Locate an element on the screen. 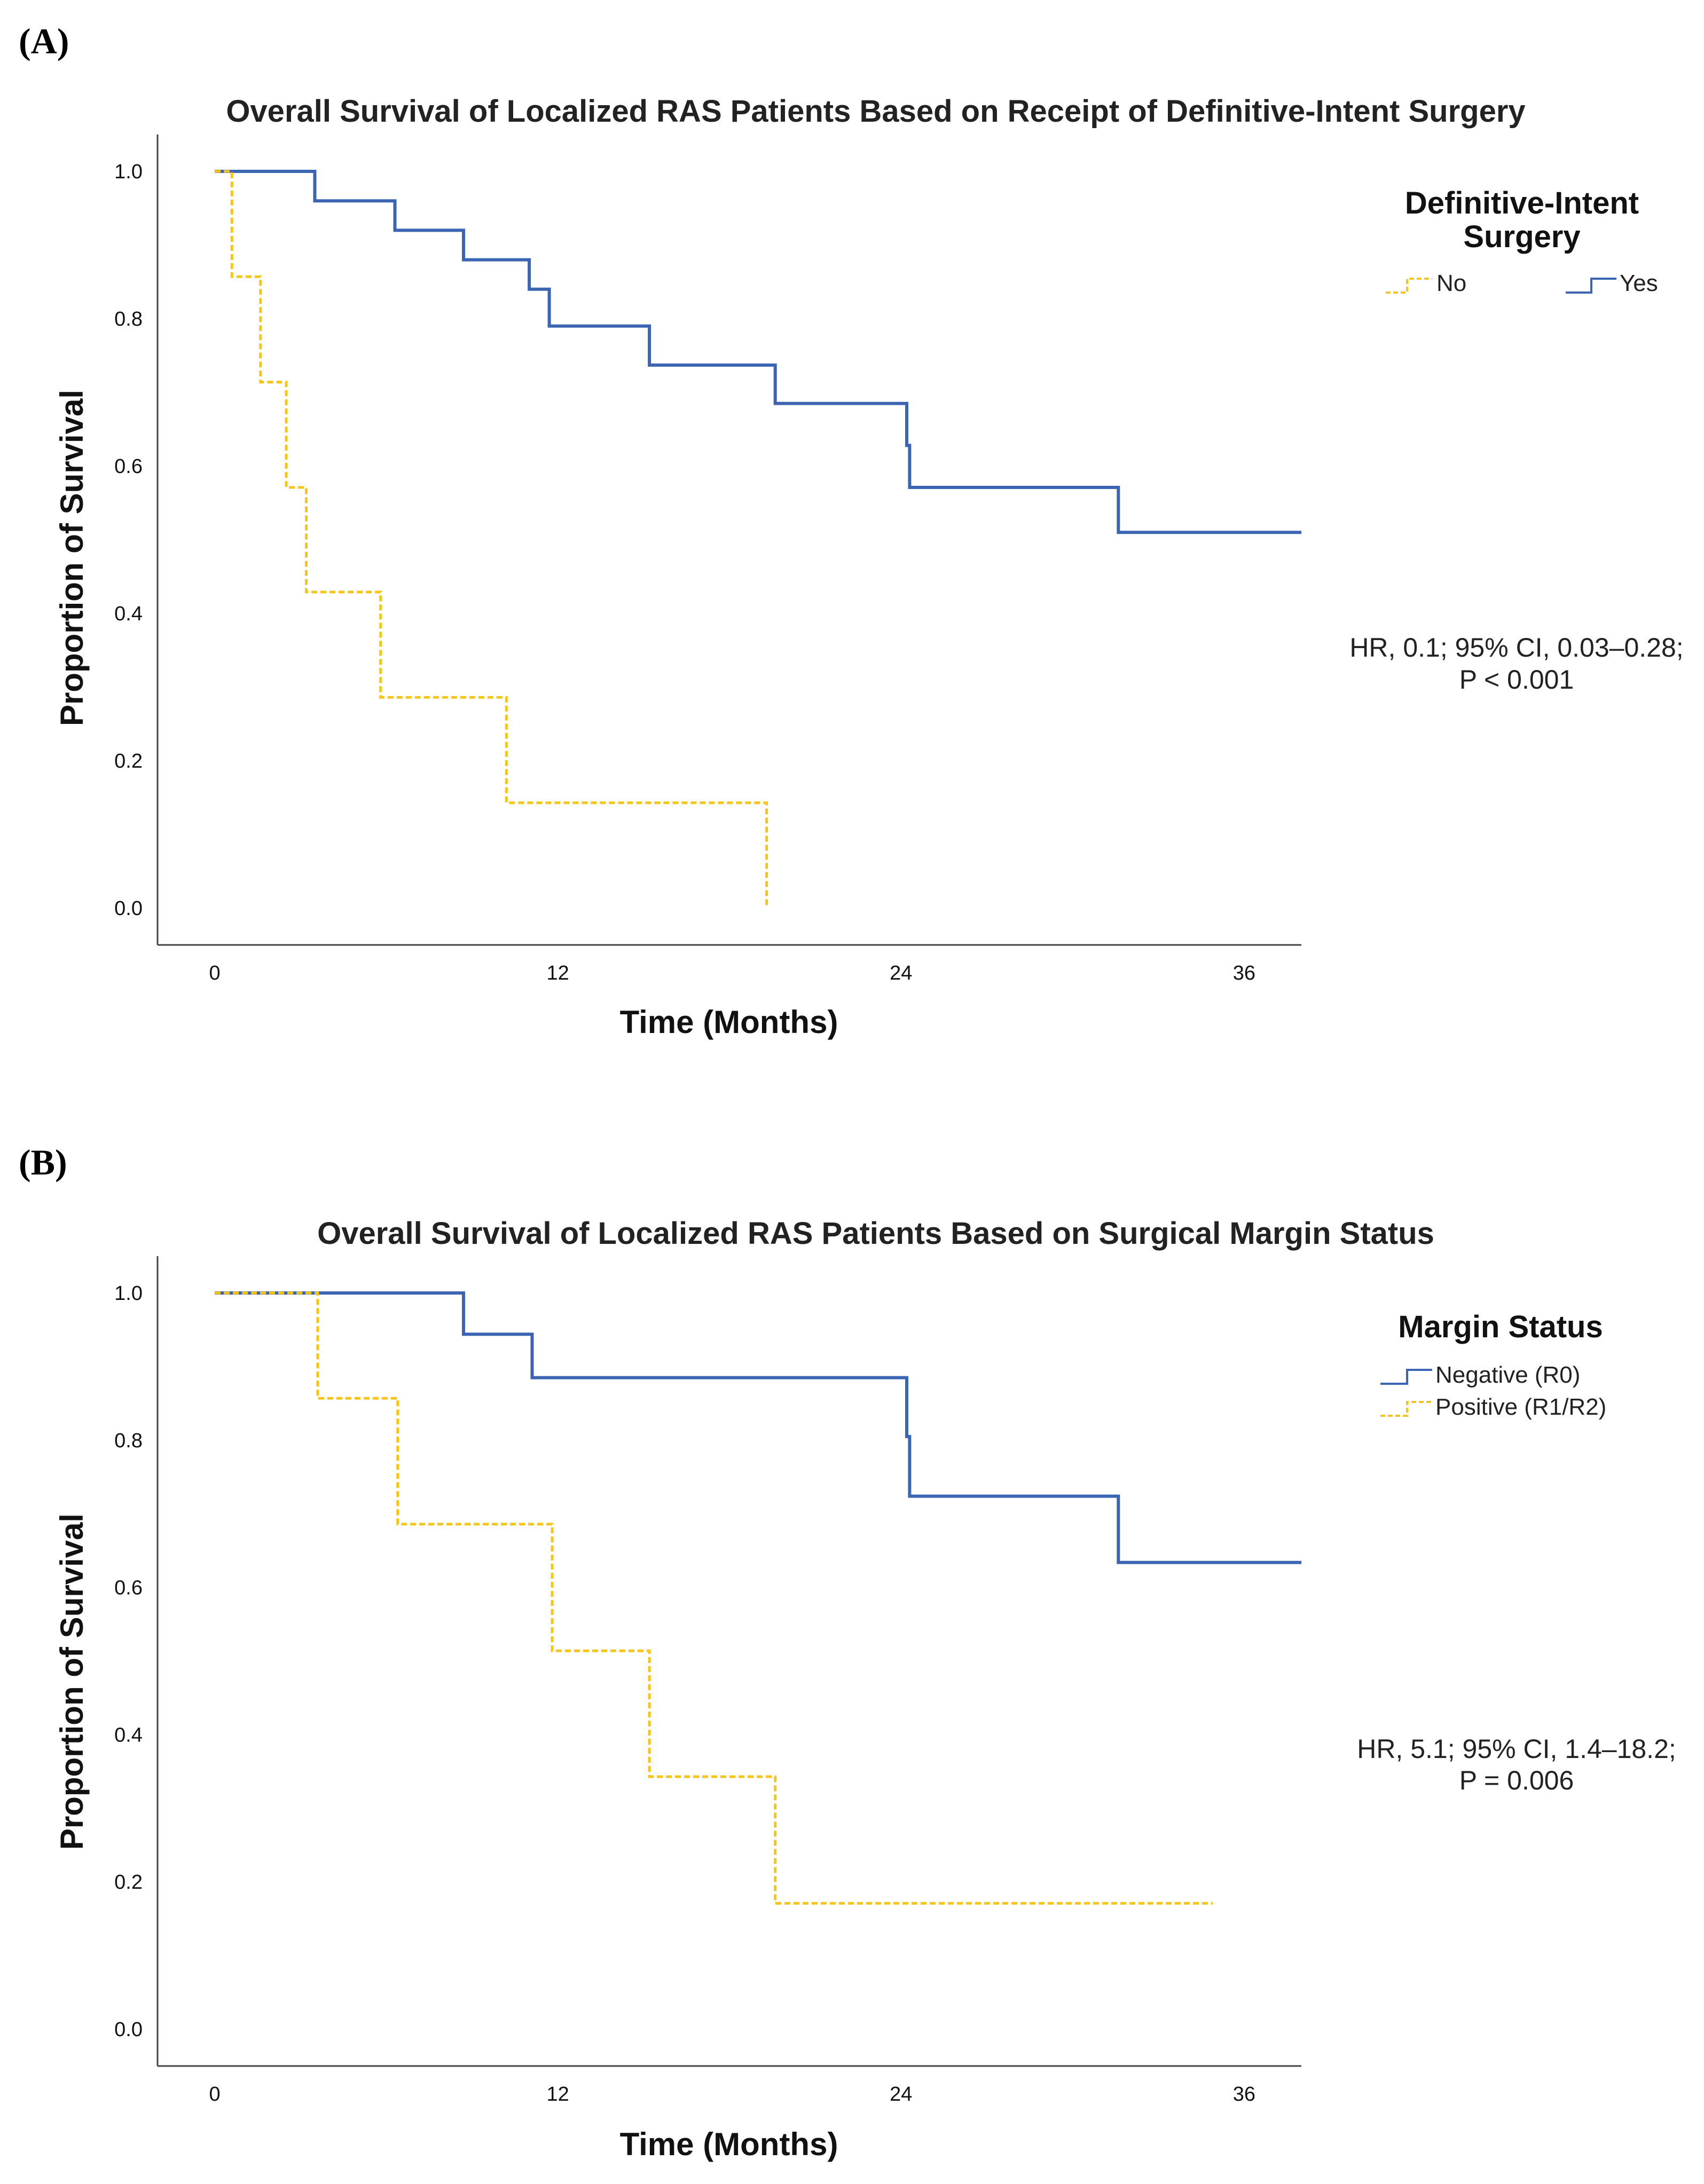  panel-label: (A) is located at coordinates (44, 41).